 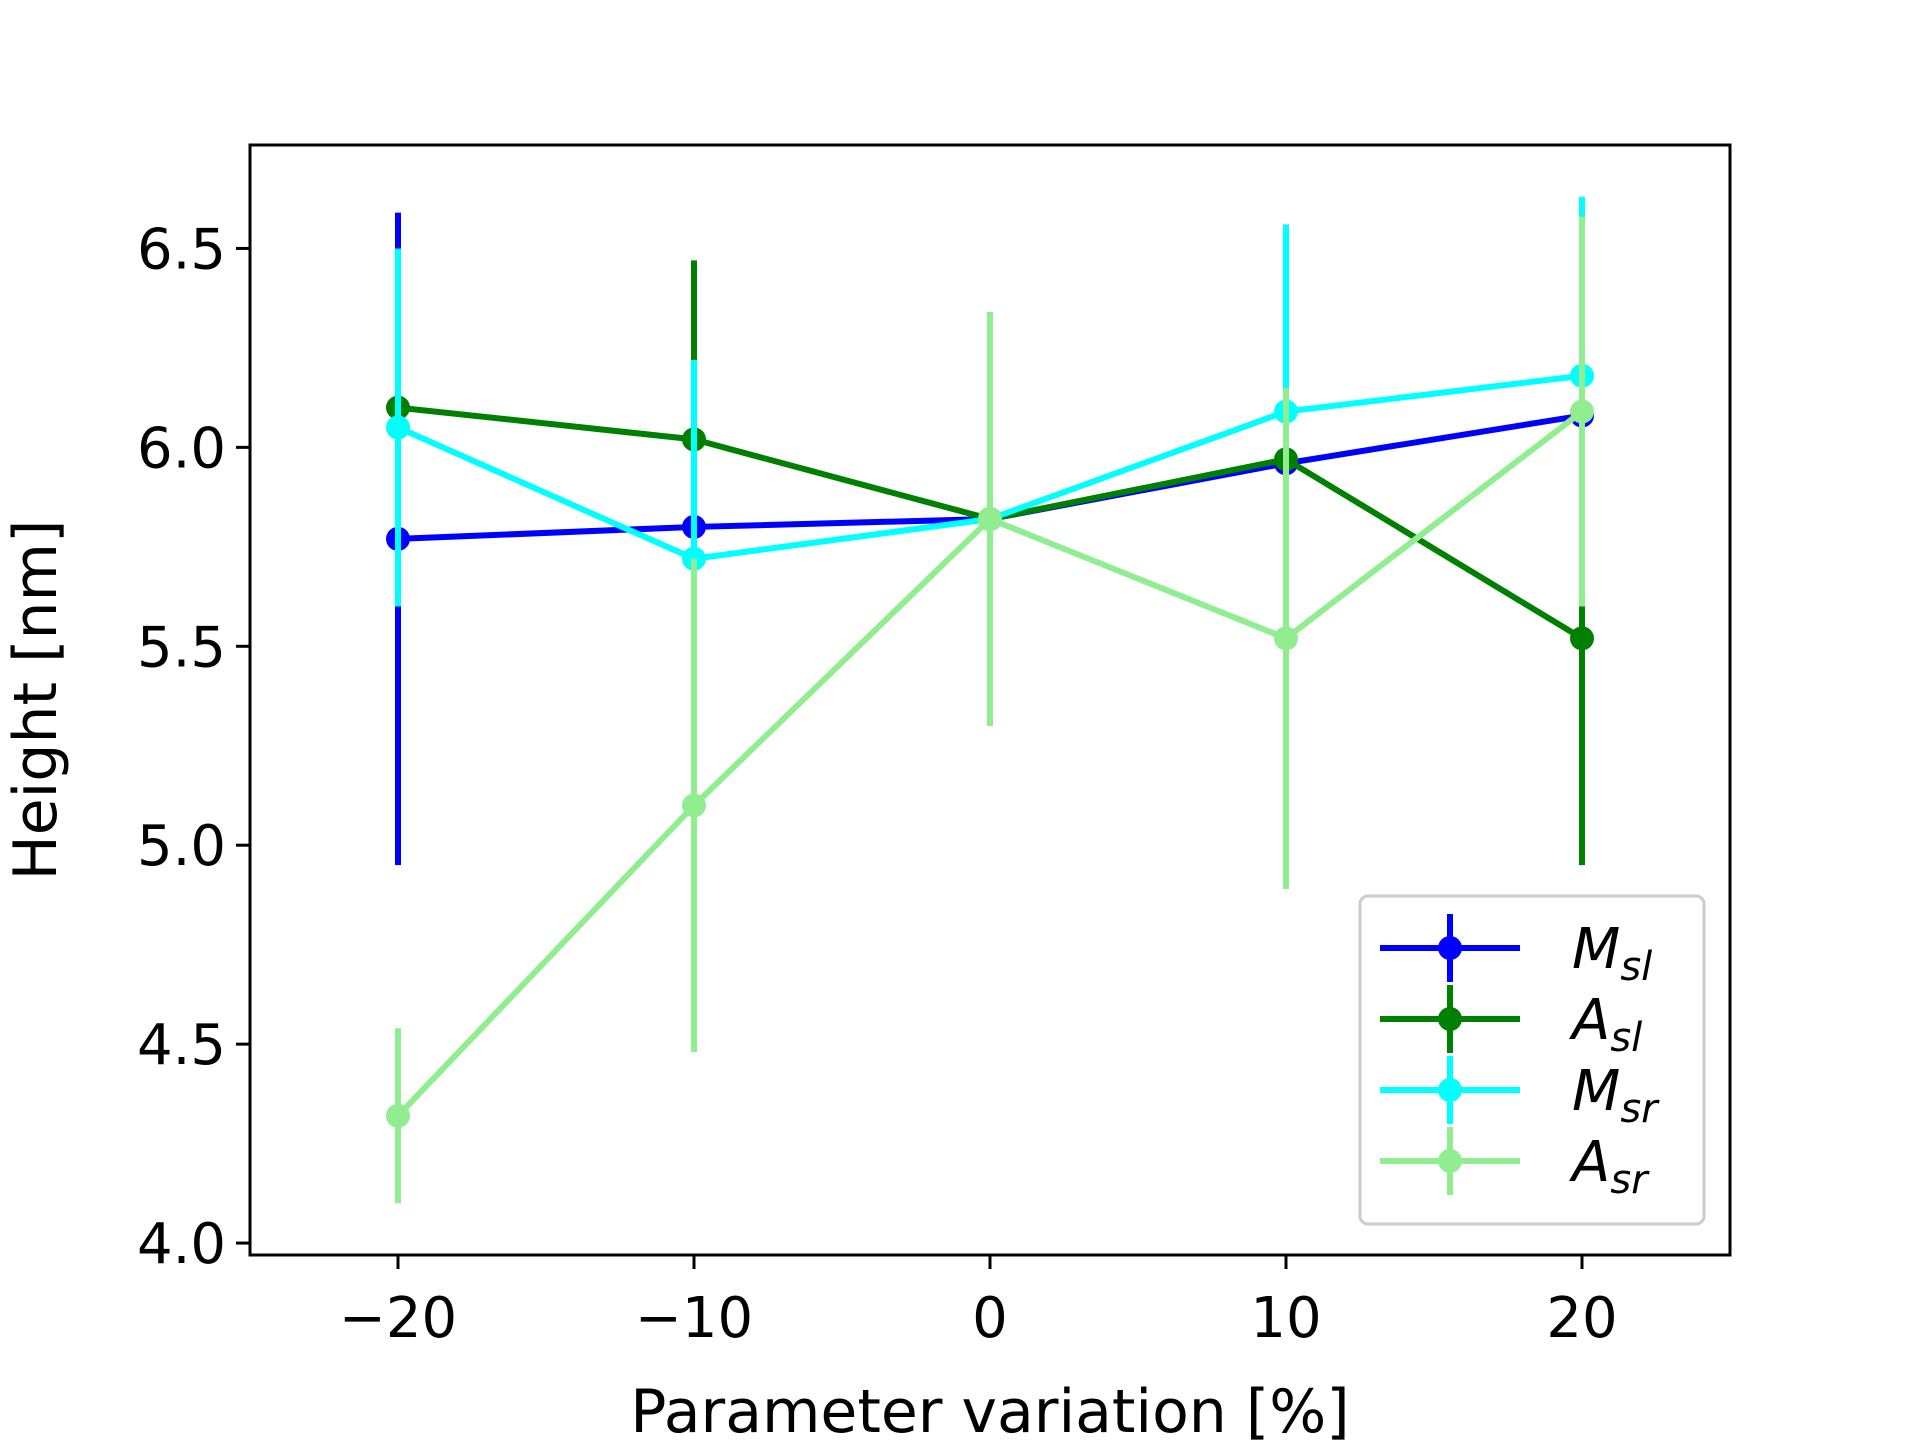 I want to click on y-tick-label: 5.5, so click(x=181, y=647).